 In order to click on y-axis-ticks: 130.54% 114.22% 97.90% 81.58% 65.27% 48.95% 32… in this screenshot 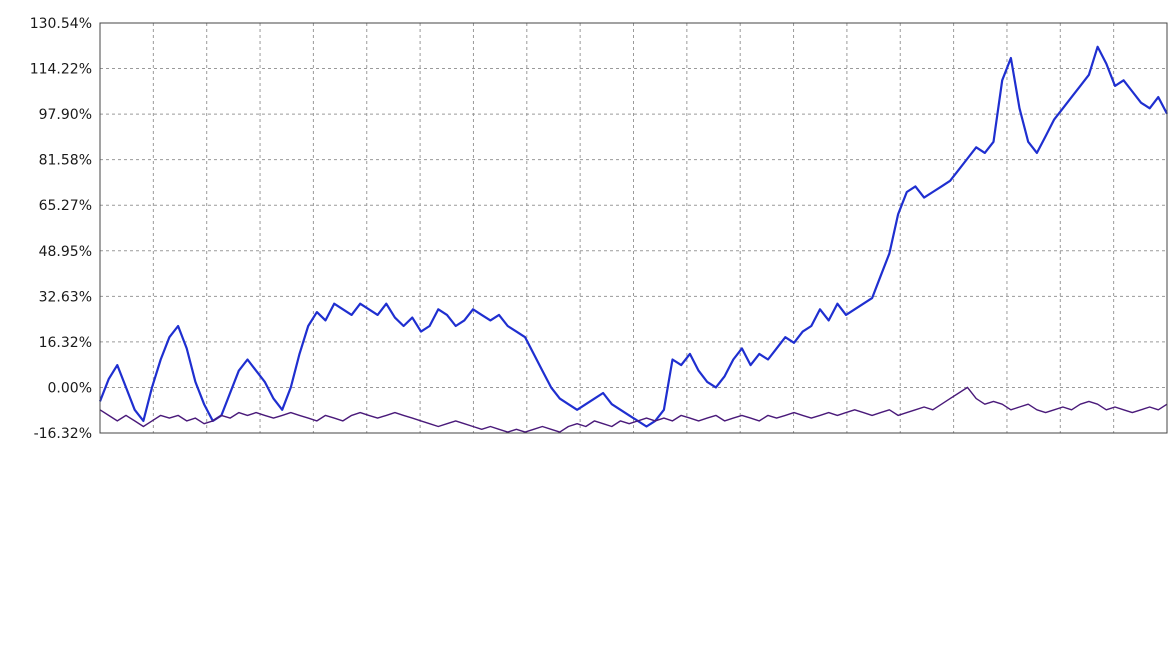, I will do `click(61, 229)`.